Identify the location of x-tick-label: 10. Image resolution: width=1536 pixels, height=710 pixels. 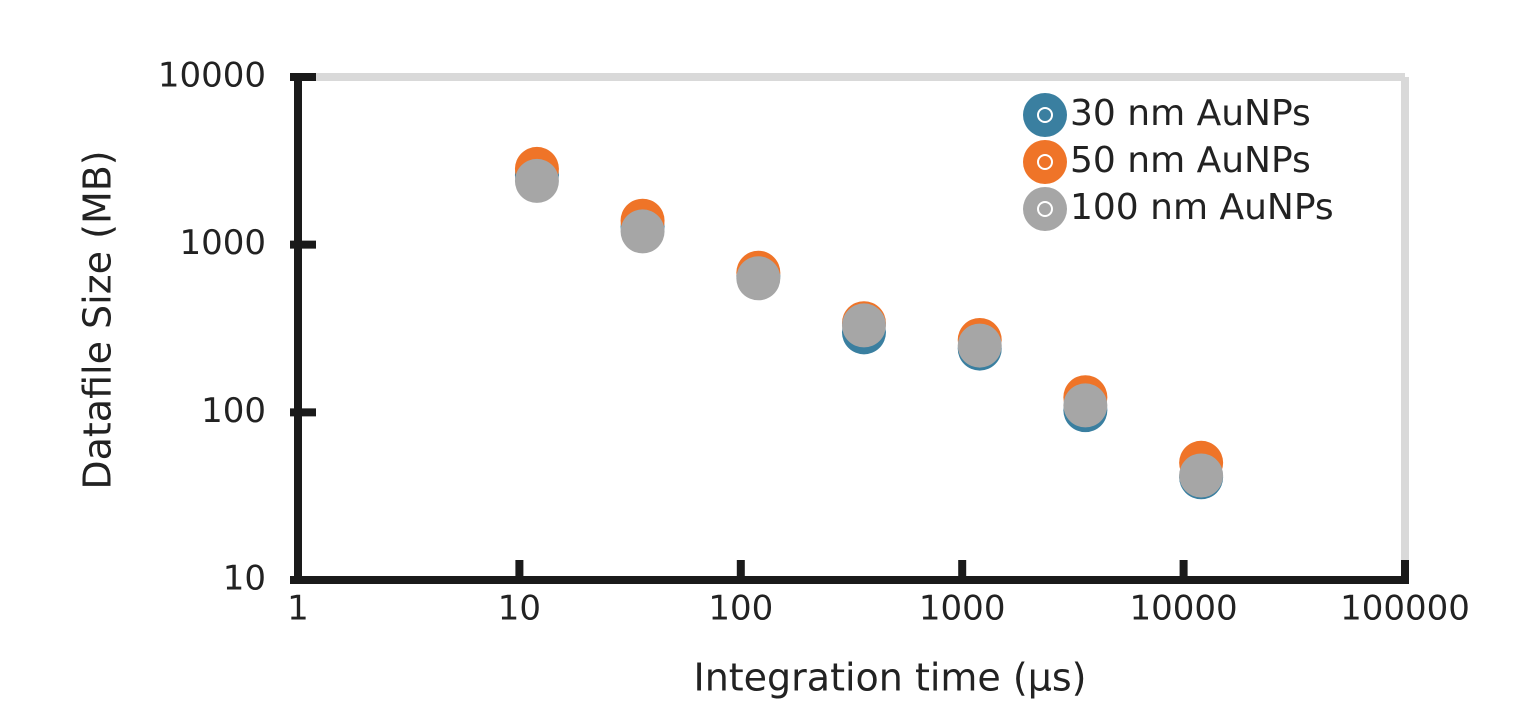
(519, 609).